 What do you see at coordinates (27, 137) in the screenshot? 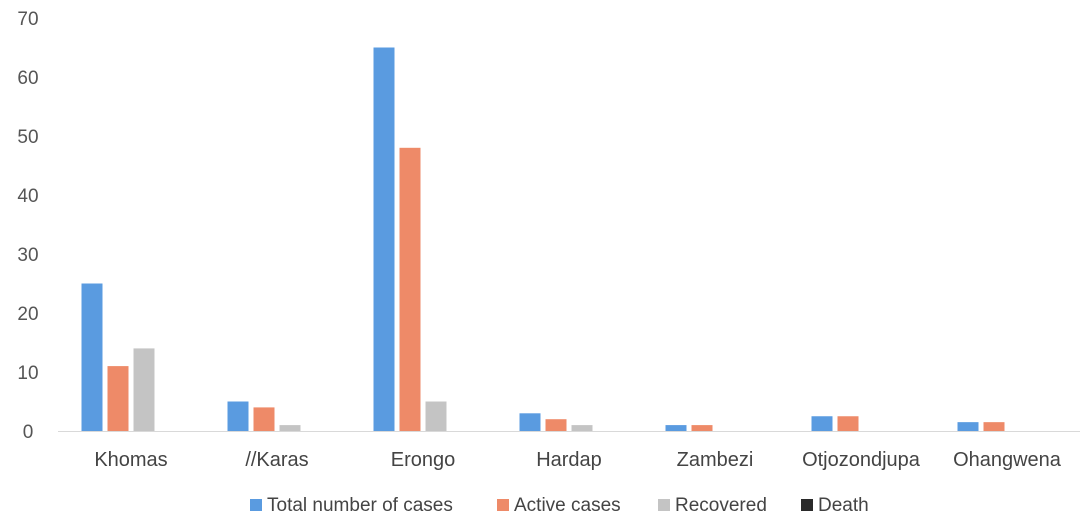
I see `y-tick-label: 50` at bounding box center [27, 137].